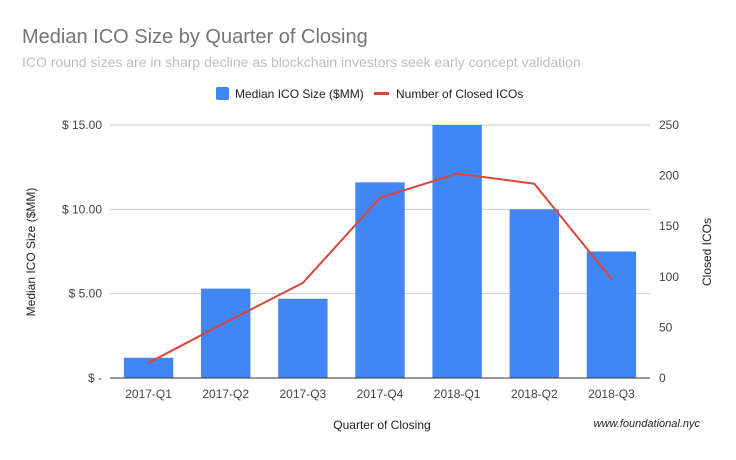  What do you see at coordinates (82, 209) in the screenshot?
I see `y-tick-label: $ 10.00` at bounding box center [82, 209].